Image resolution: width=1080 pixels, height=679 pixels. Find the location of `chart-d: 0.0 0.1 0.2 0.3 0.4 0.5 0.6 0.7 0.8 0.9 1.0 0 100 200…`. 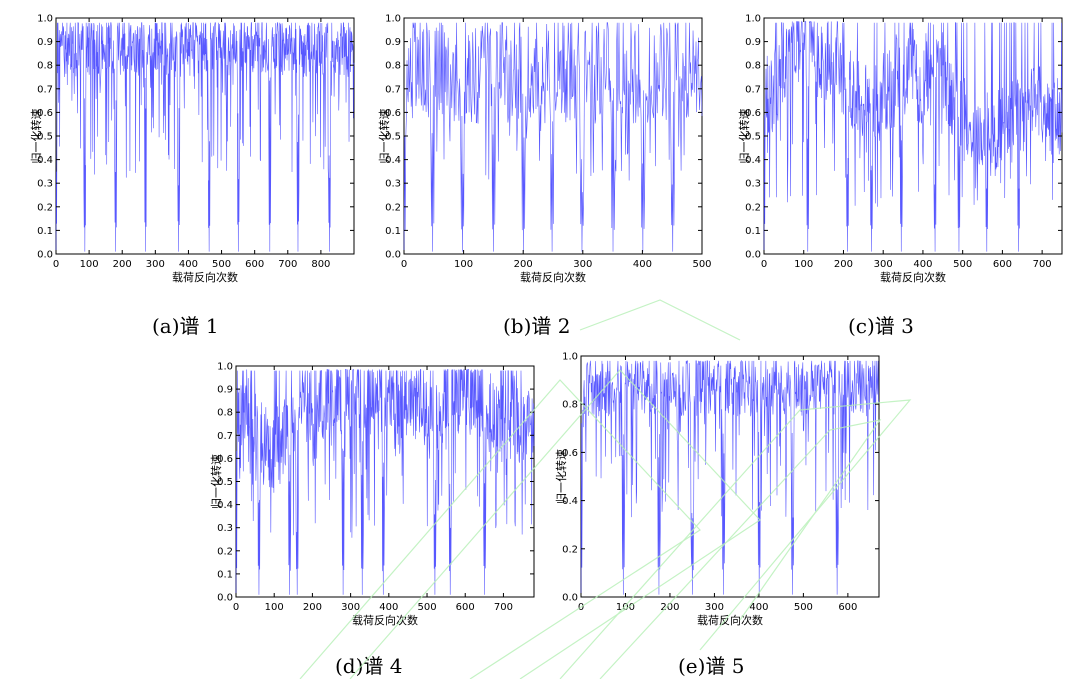

chart-d: 0.0 0.1 0.2 0.3 0.4 0.5 0.6 0.7 0.8 0.9 1.0 0 100 200… is located at coordinates (374, 495).